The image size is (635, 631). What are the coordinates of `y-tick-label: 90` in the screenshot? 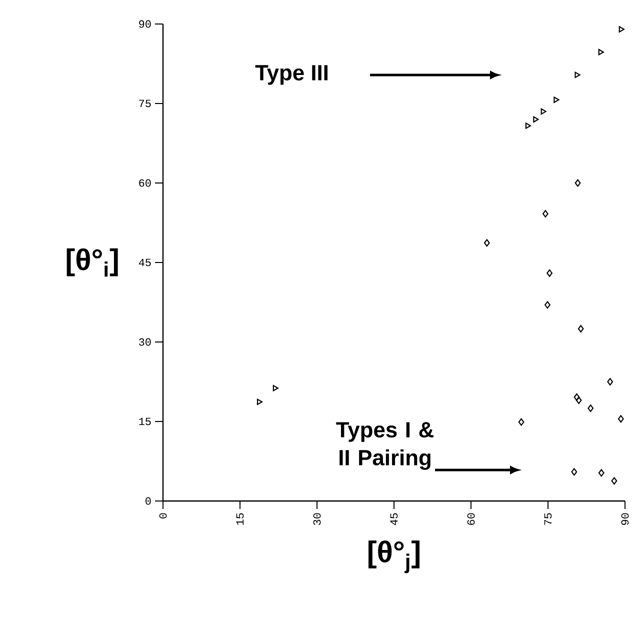 It's located at (145, 24).